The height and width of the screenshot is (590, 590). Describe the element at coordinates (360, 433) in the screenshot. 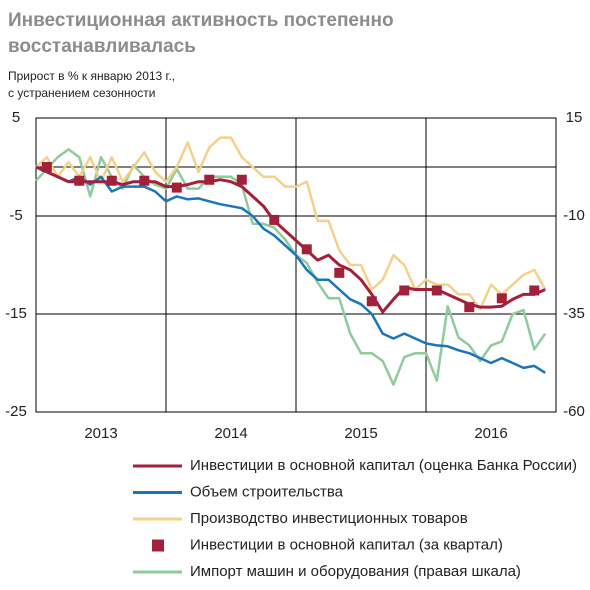

I see `x-tick-label: 2015` at that location.